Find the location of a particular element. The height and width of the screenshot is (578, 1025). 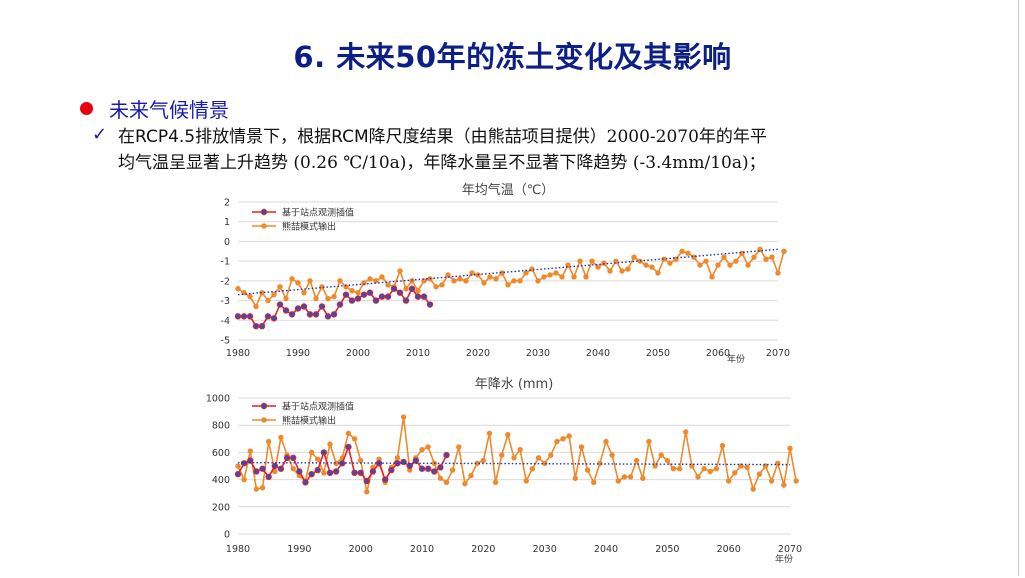

bullet-item: 未来气候情景 is located at coordinates (154, 108).